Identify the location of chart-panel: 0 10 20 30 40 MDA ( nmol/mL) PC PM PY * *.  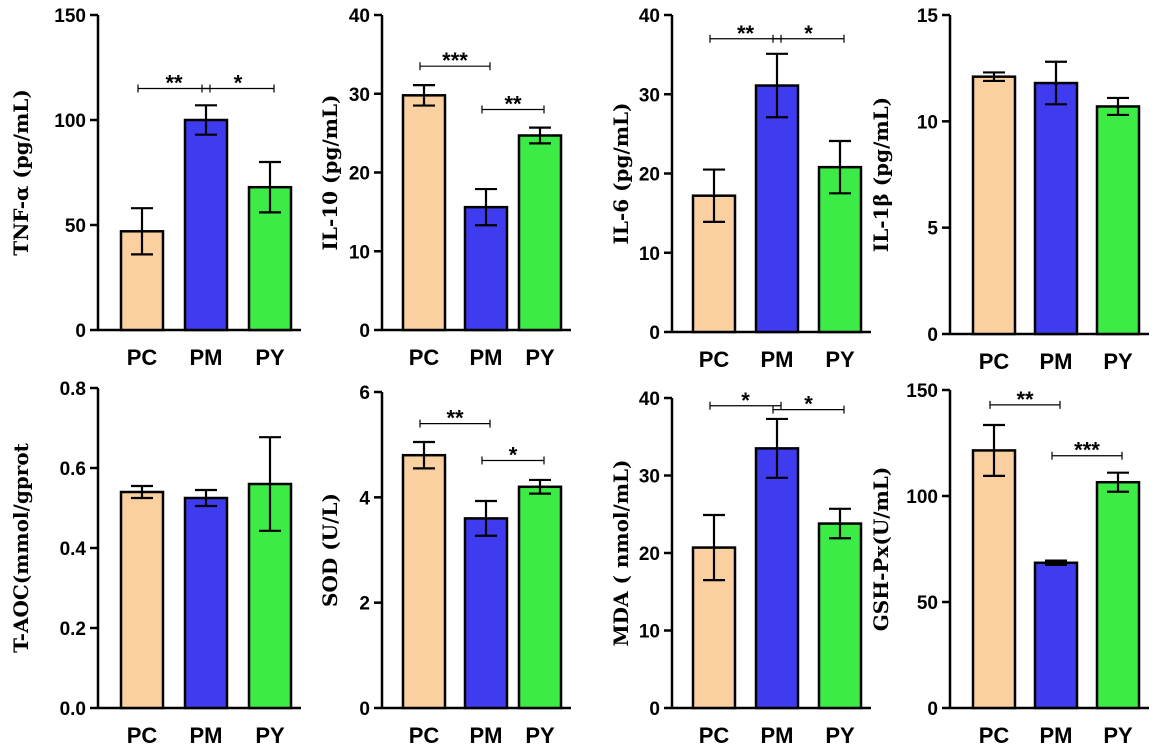
(740, 568).